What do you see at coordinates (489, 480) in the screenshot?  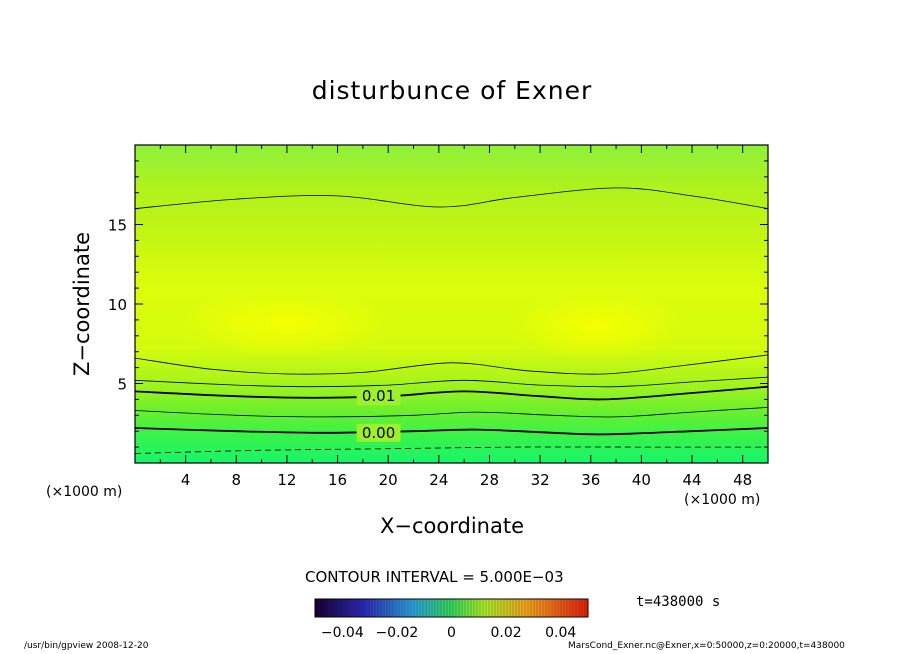 I see `x-tick-label: 28` at bounding box center [489, 480].